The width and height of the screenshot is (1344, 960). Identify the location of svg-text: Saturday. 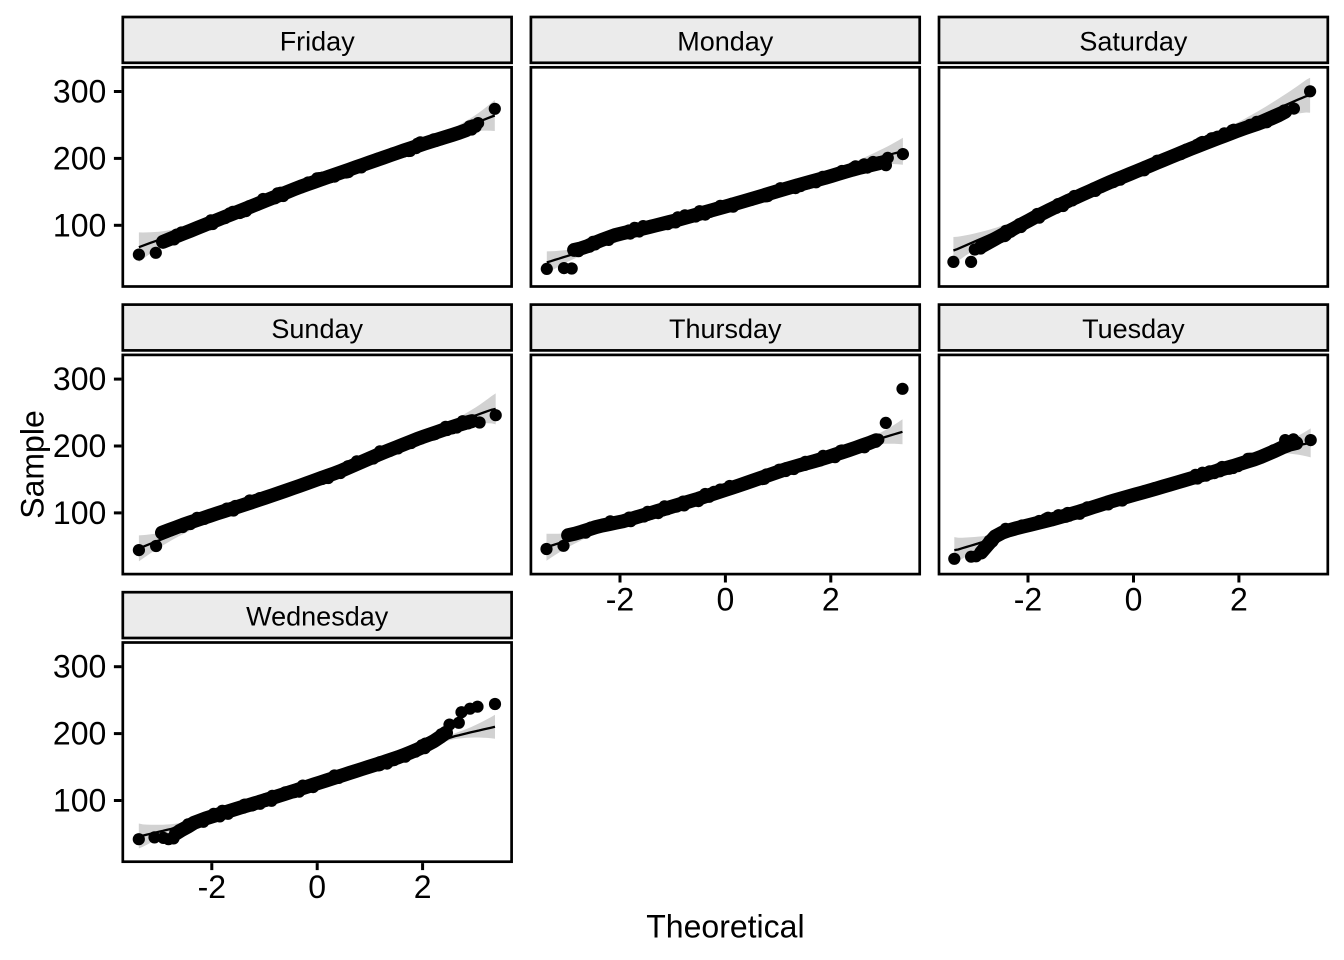
(1133, 41).